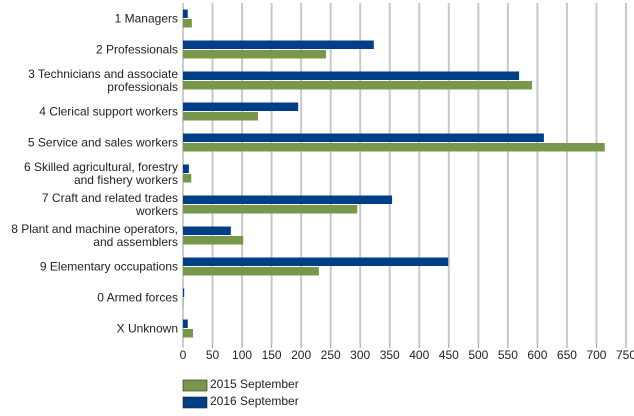  What do you see at coordinates (537, 355) in the screenshot?
I see `x-tick-label: 600` at bounding box center [537, 355].